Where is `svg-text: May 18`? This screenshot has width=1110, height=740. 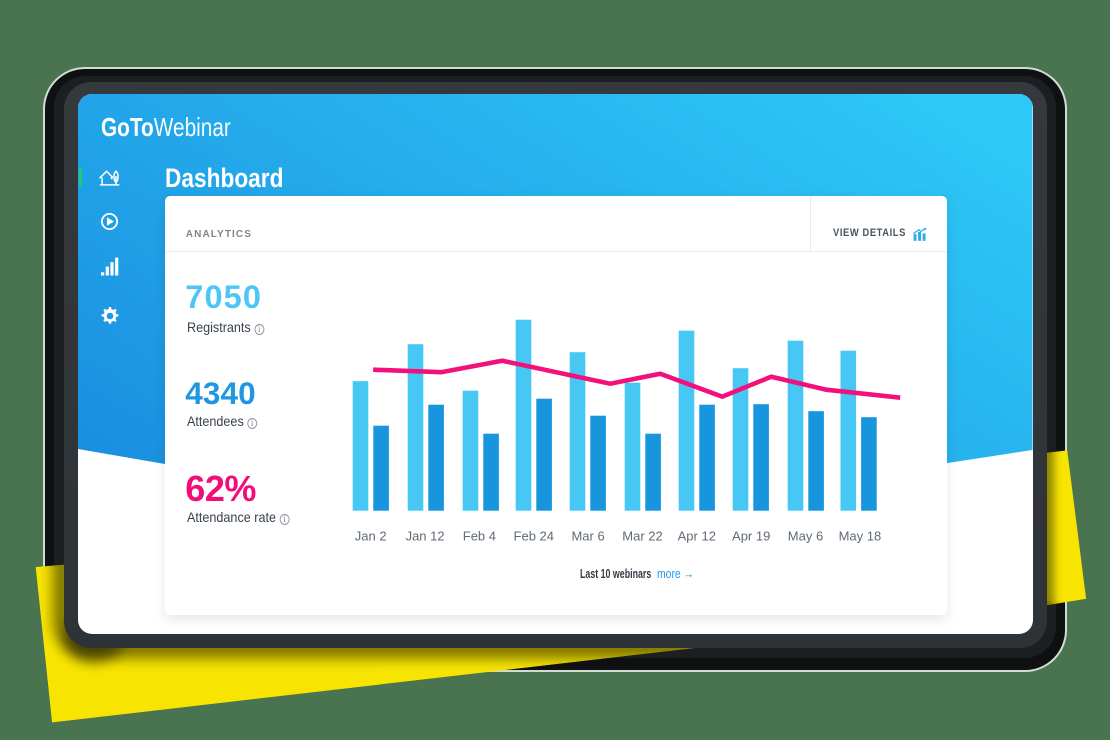 svg-text: May 18 is located at coordinates (859, 536).